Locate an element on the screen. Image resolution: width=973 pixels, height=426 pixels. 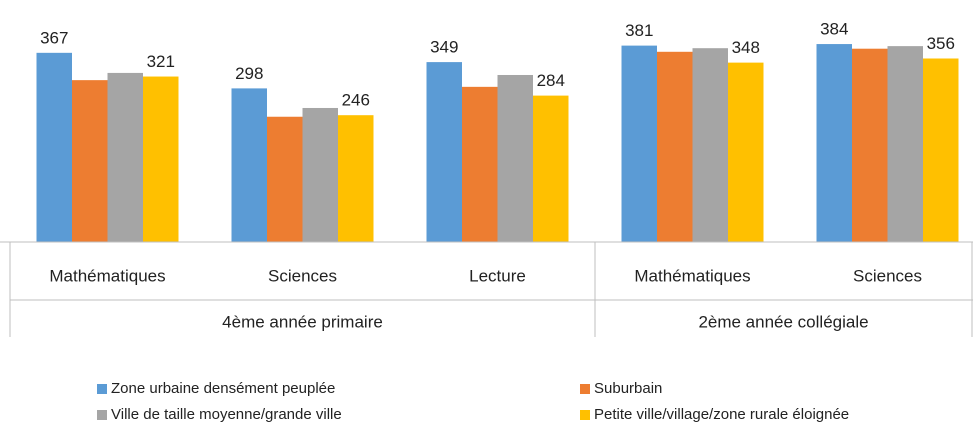
data-label: 356 is located at coordinates (941, 43).